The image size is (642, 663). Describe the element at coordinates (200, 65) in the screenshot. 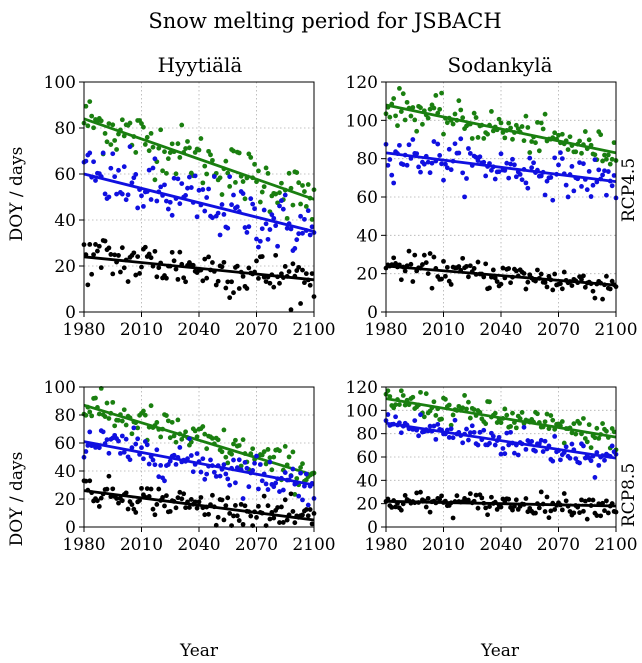

I see `column-title-hyytiala: Hyytiälä` at that location.